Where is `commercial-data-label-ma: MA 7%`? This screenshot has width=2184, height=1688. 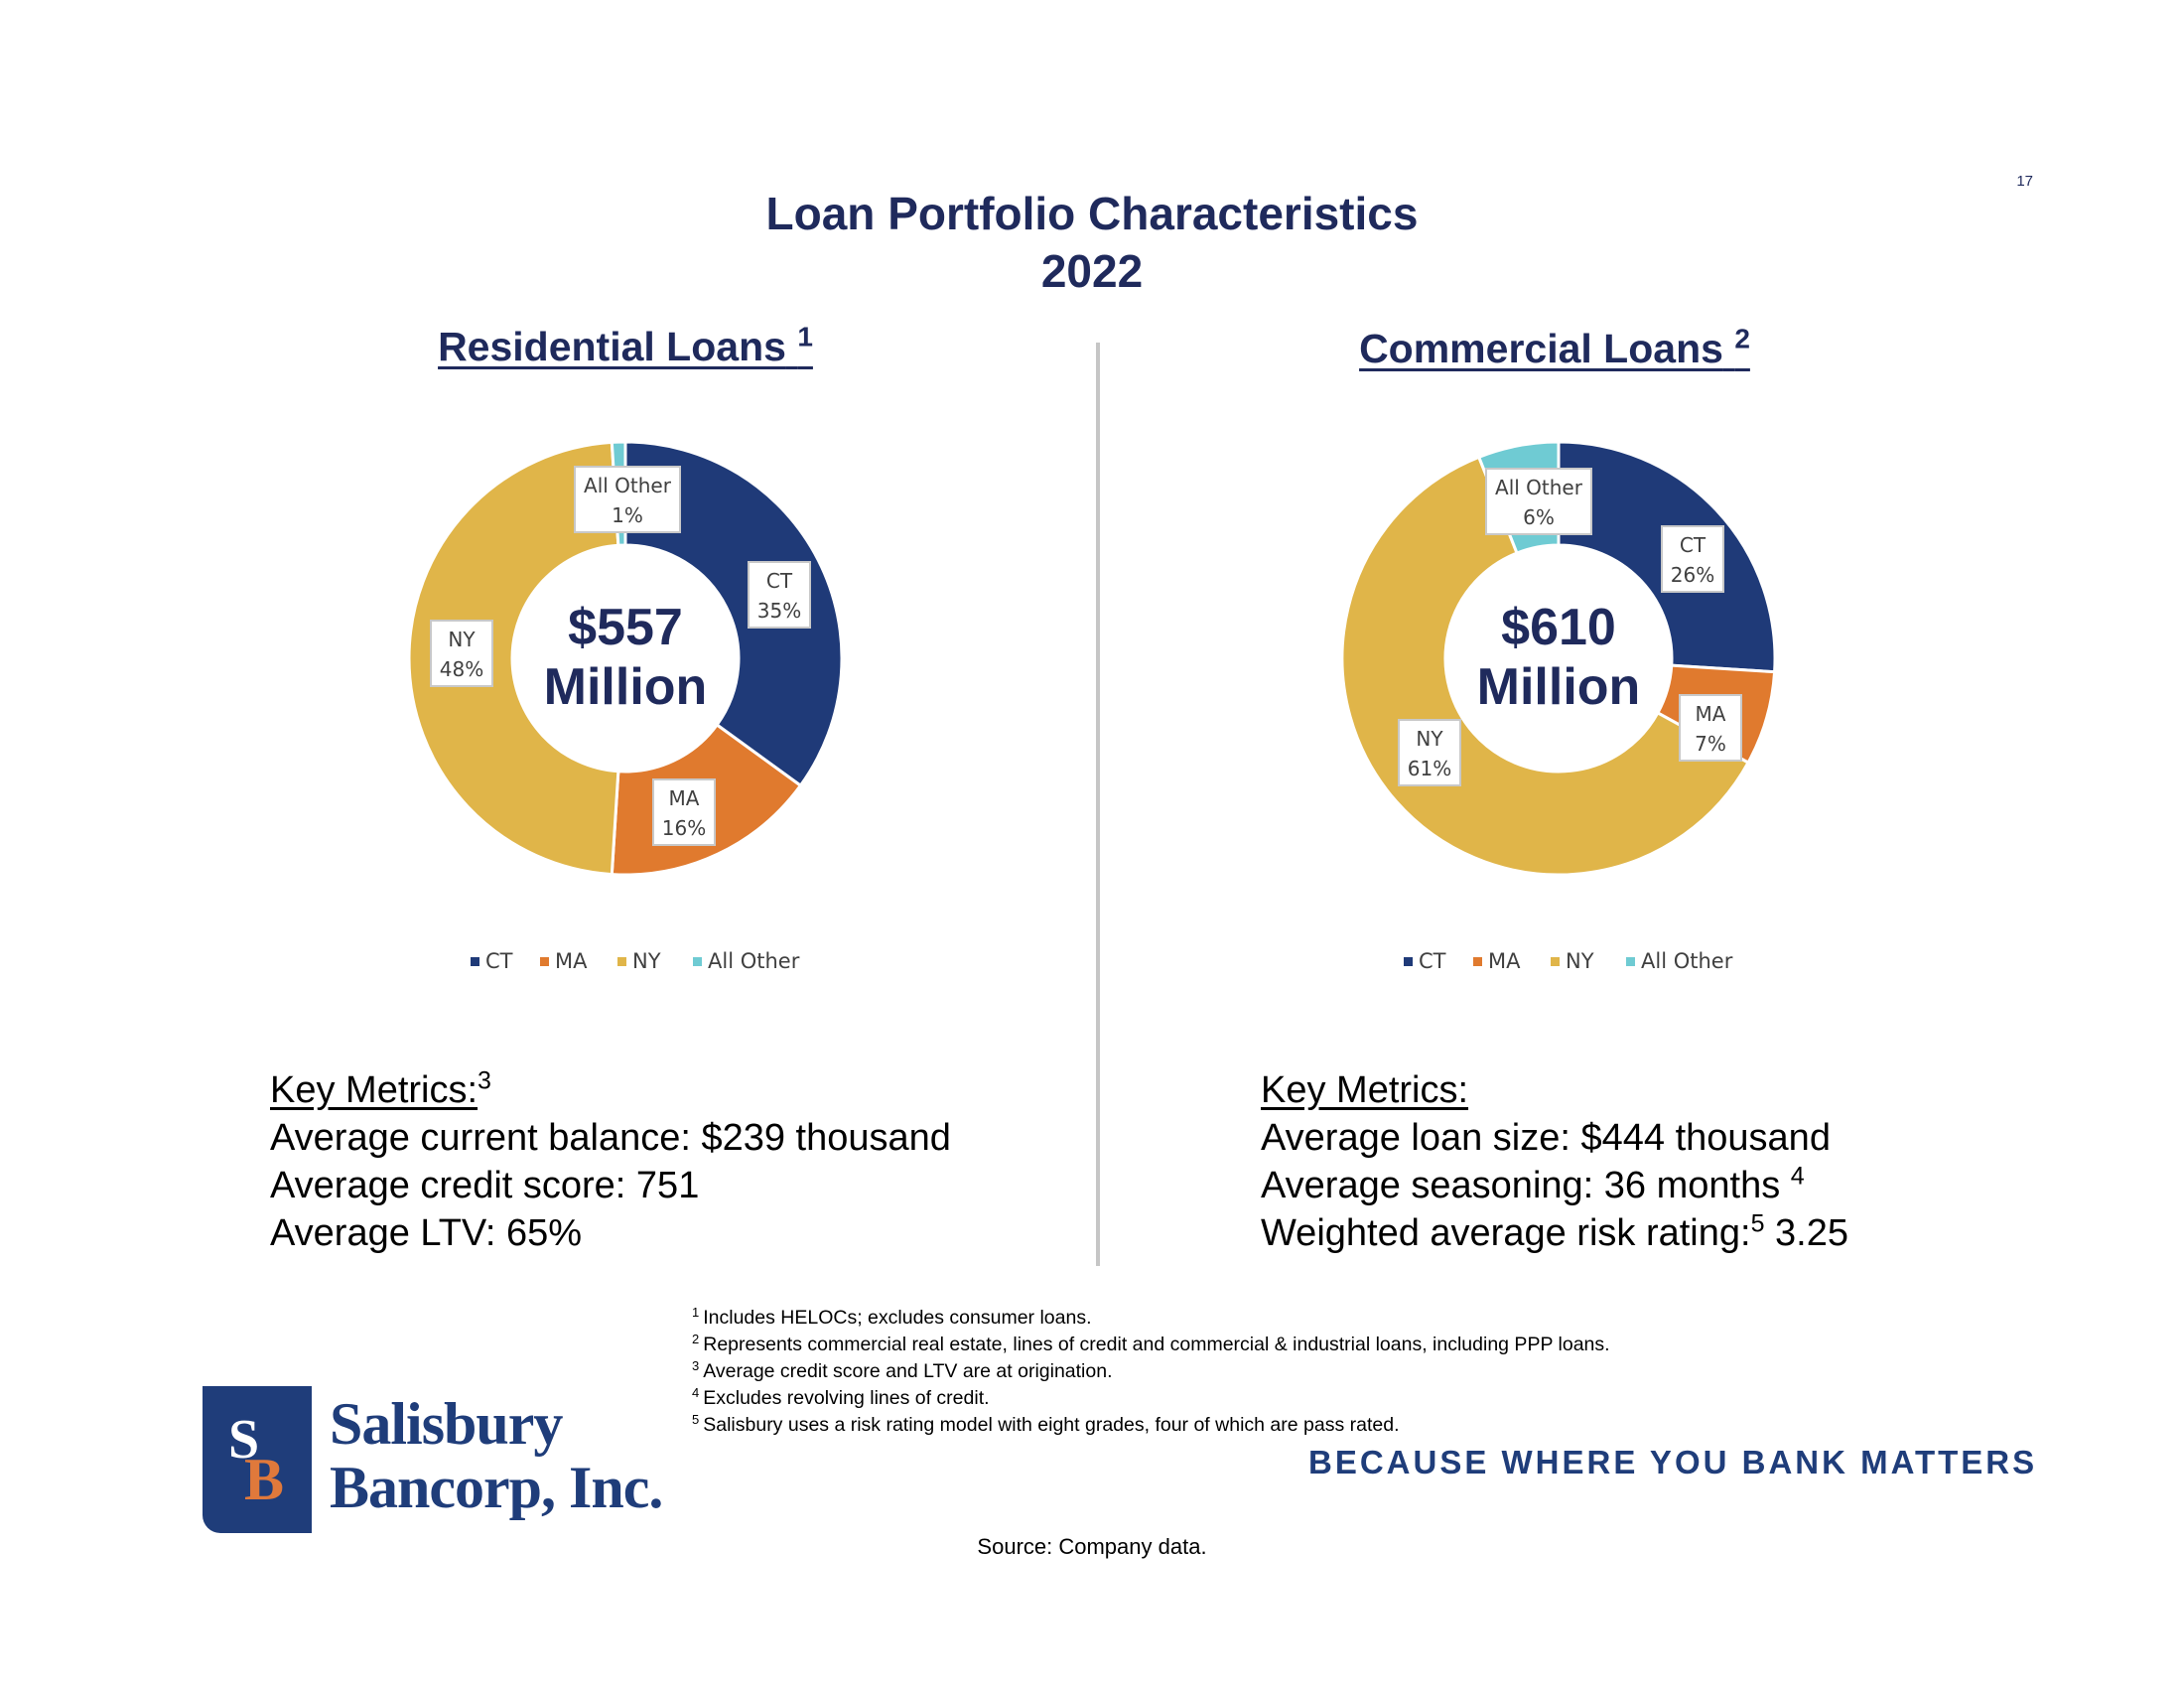
commercial-data-label-ma: MA 7% is located at coordinates (1710, 728).